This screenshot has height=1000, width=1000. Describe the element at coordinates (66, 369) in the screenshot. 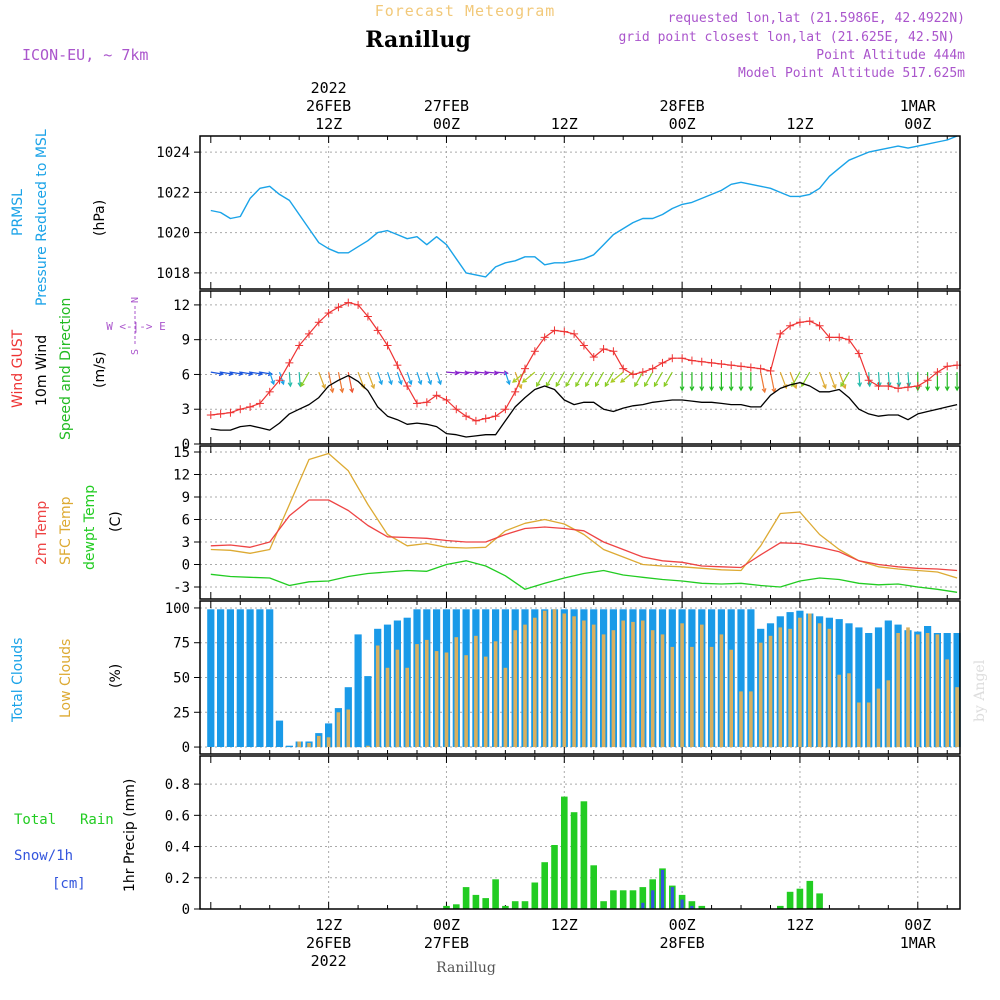

I see `wind-dir-label: Speed and Direction` at that location.